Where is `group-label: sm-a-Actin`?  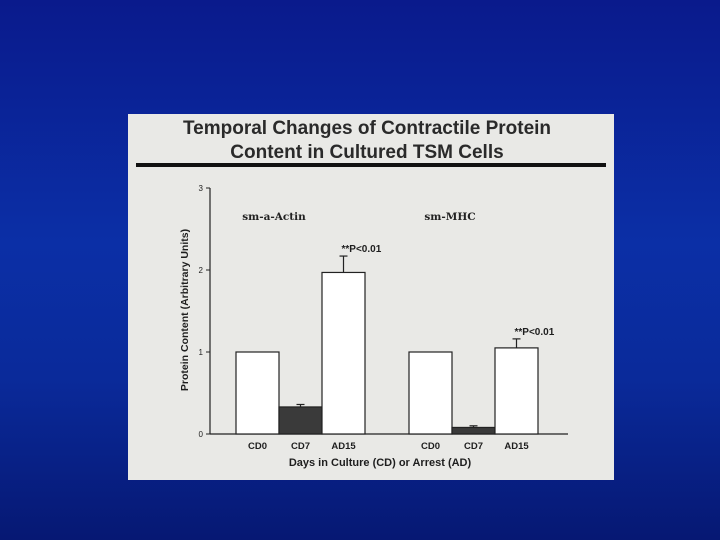 group-label: sm-a-Actin is located at coordinates (274, 217).